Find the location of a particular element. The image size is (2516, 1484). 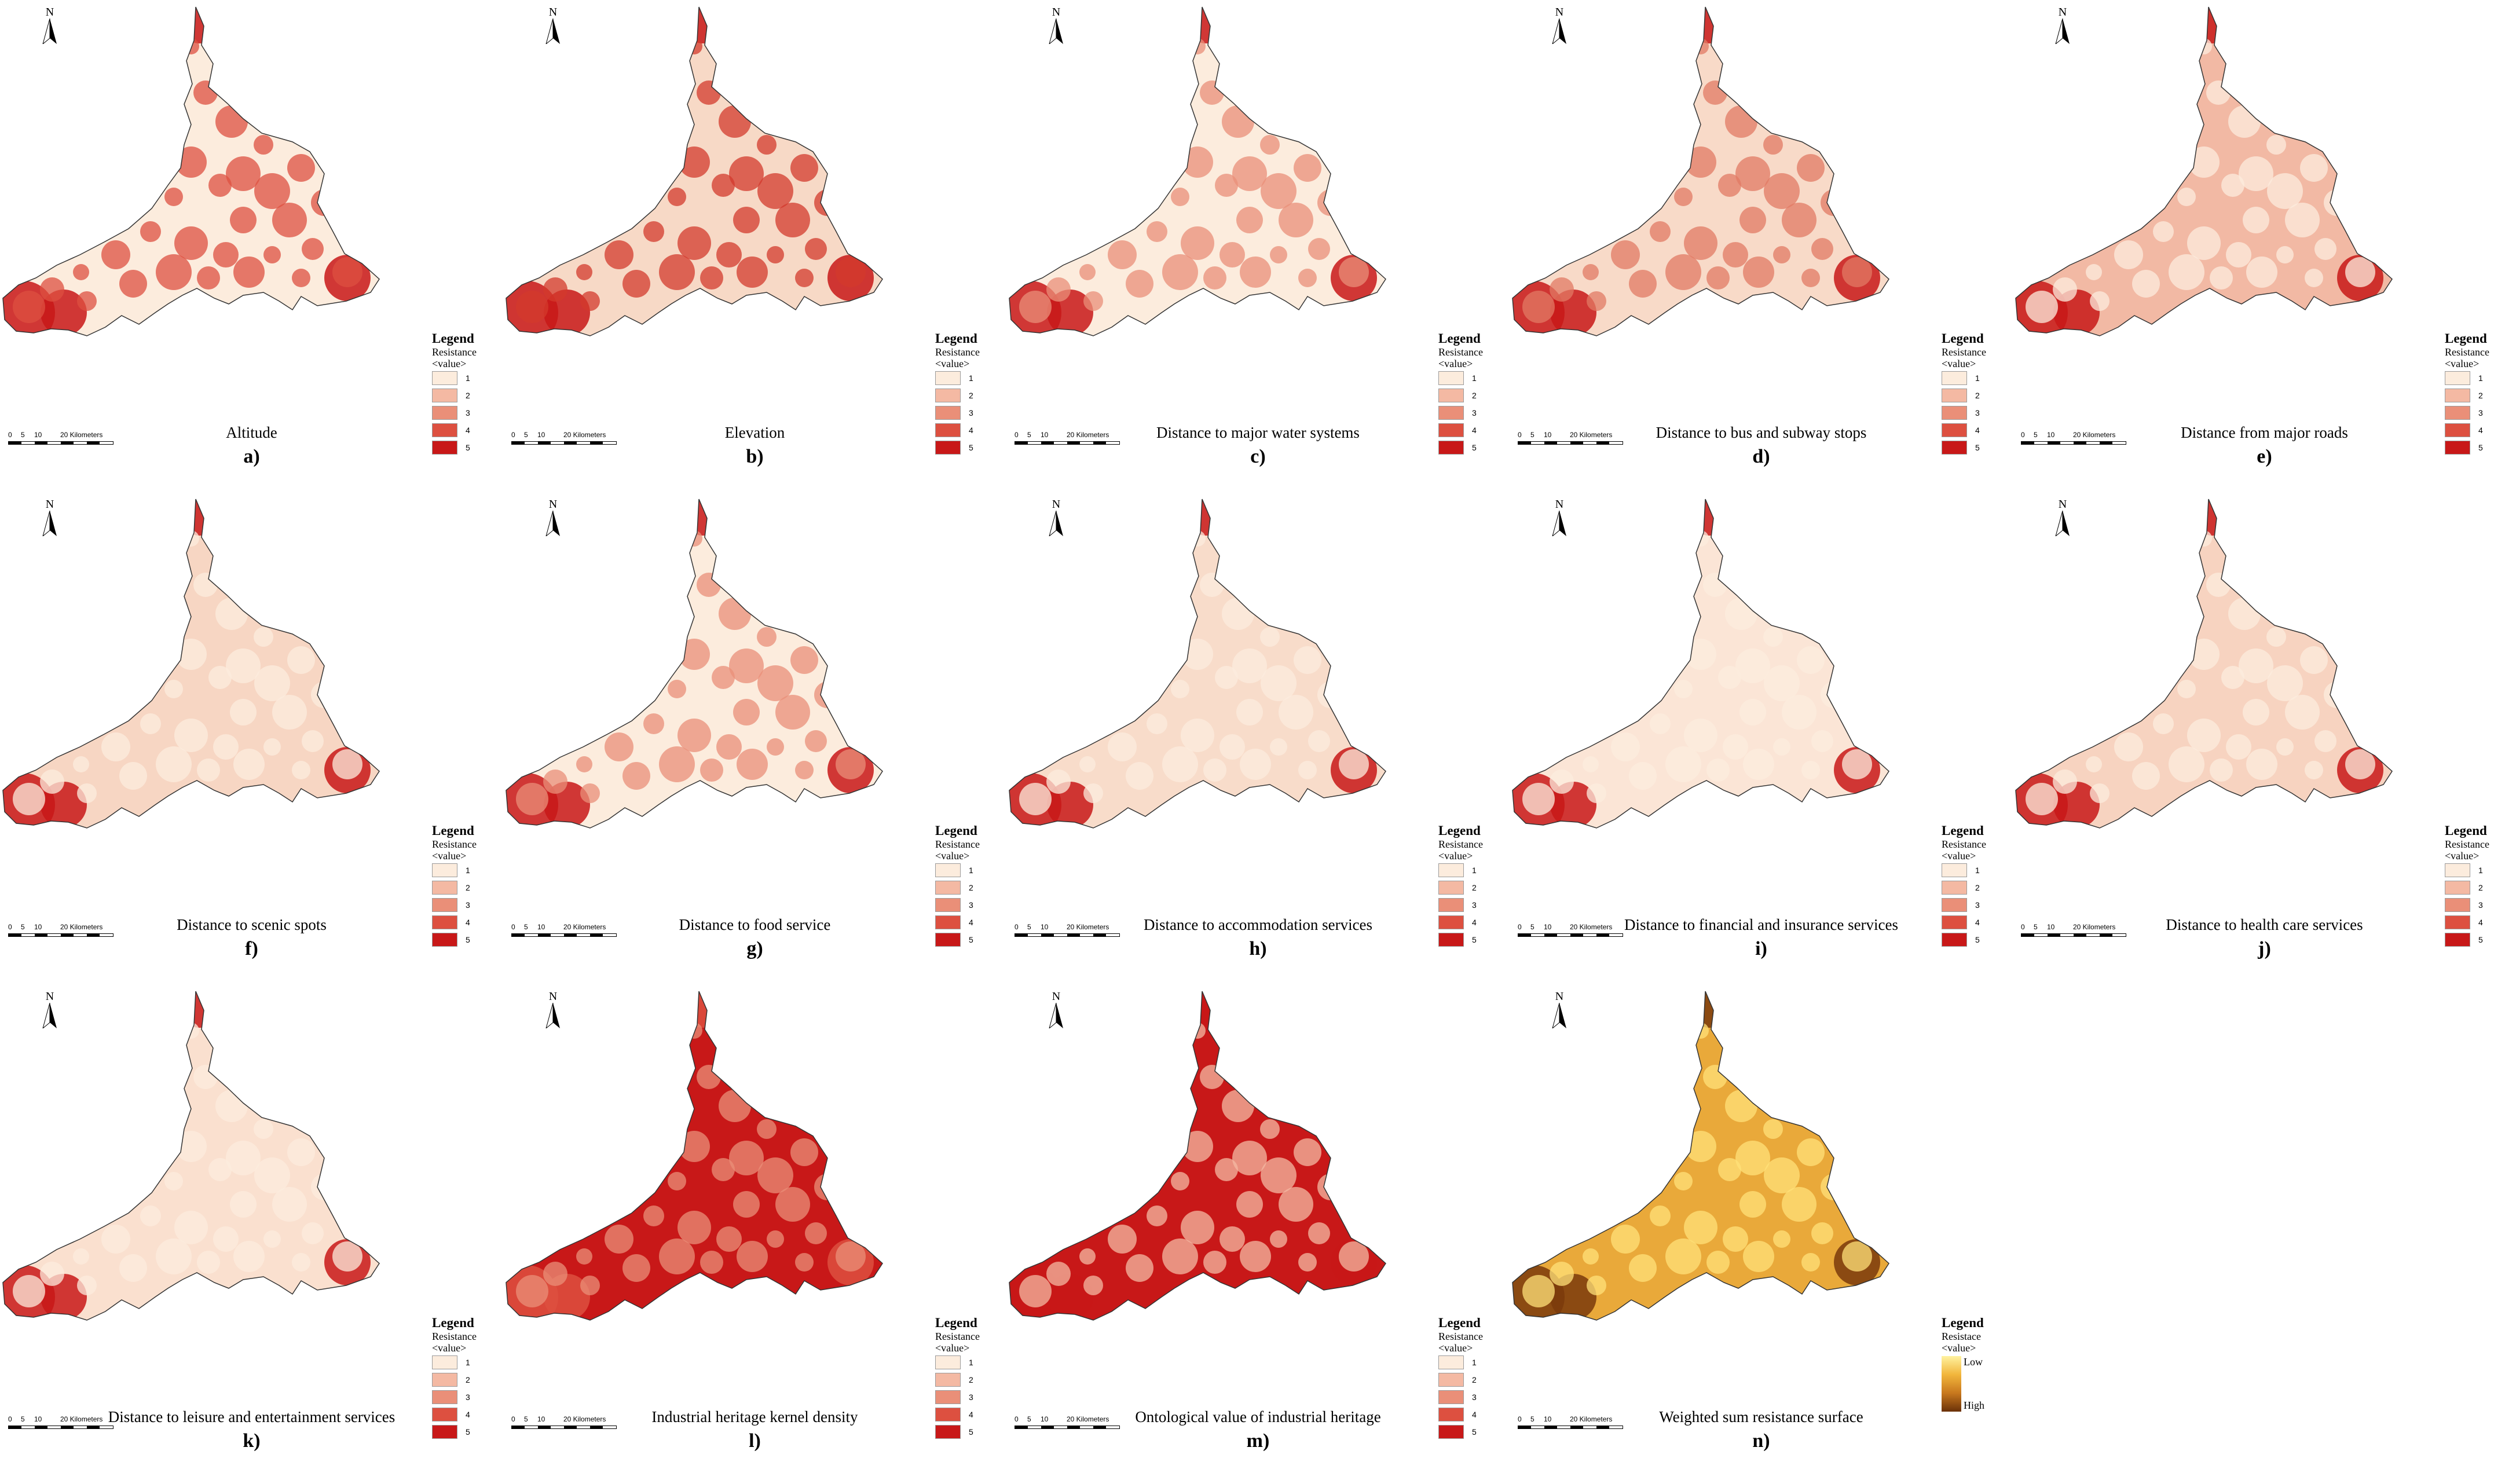

legend-class-value: 4 is located at coordinates (971, 1414).